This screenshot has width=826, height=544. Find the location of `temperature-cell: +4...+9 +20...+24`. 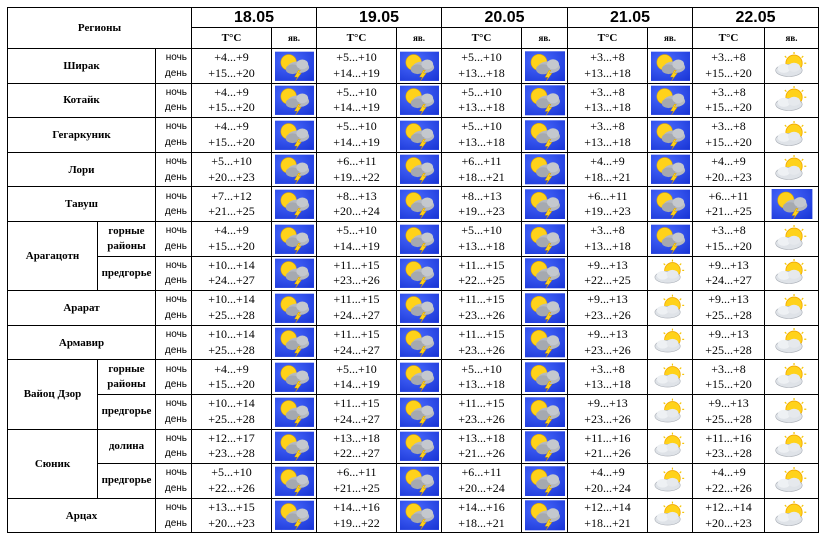

temperature-cell: +4...+9 +20...+24 is located at coordinates (607, 481).